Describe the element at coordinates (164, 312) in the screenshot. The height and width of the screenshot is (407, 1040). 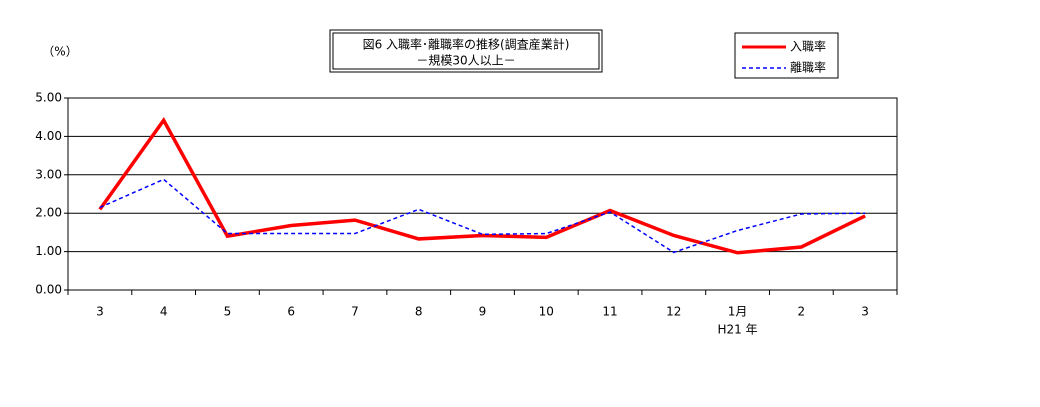
I see `x-tick-label: 4` at that location.